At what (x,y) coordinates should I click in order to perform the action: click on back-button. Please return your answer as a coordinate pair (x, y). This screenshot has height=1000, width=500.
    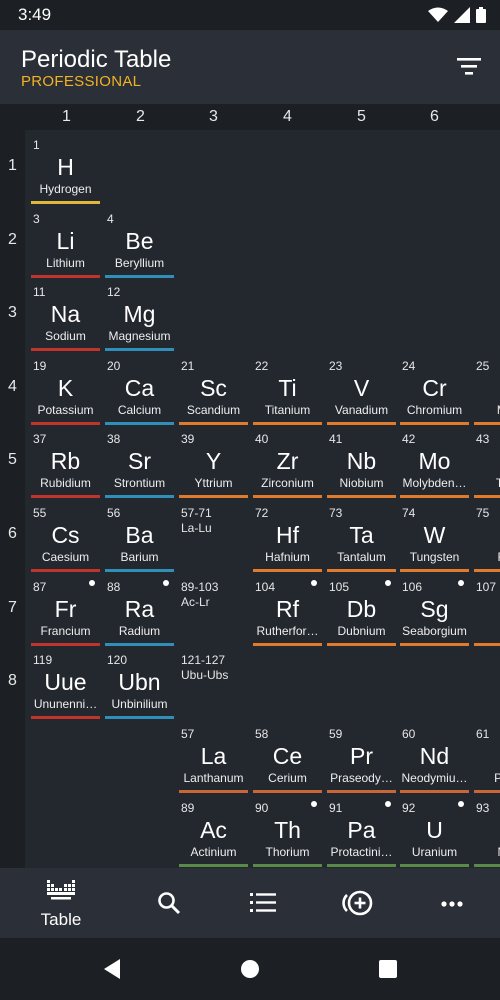
    Looking at the image, I should click on (112, 969).